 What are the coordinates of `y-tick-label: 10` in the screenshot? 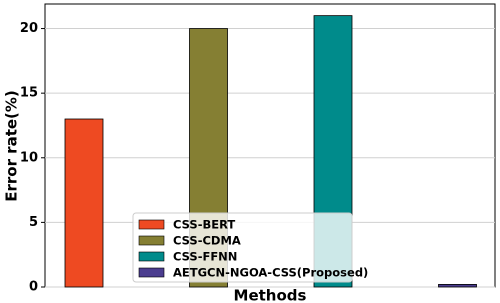 It's located at (29, 157).